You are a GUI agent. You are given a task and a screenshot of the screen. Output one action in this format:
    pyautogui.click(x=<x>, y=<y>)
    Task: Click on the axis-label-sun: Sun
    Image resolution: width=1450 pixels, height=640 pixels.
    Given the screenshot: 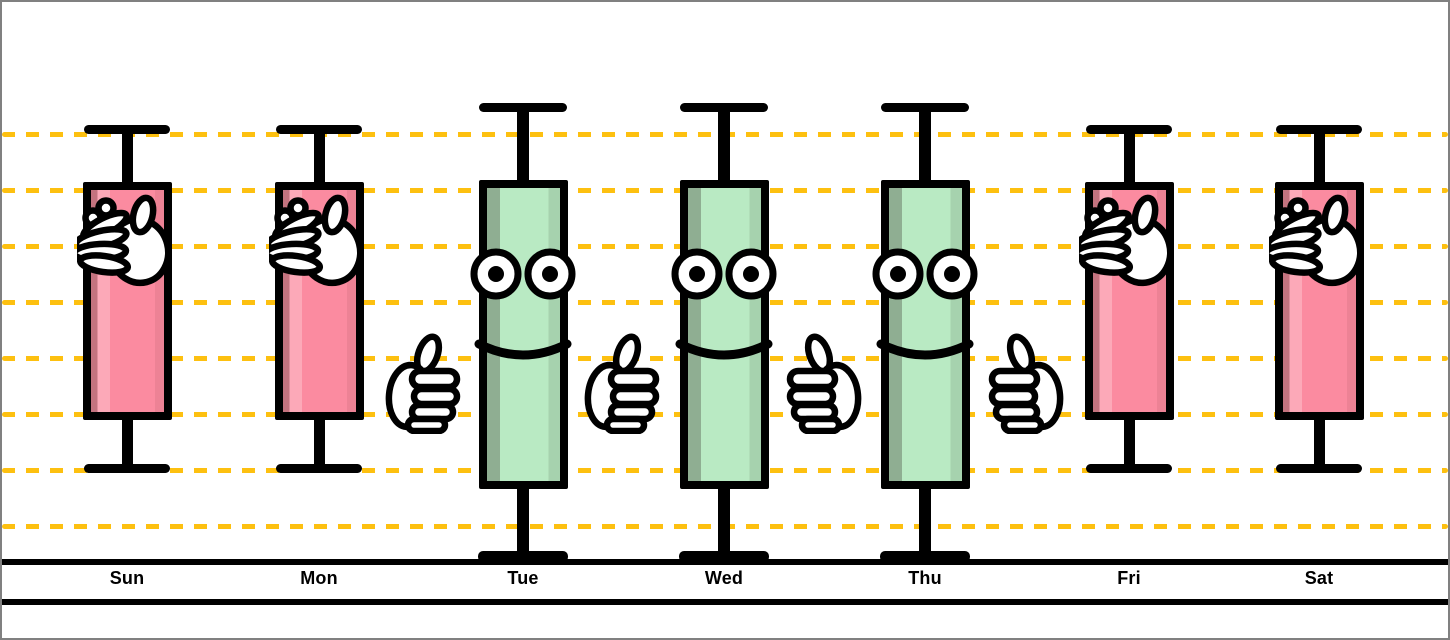 What is the action you would take?
    pyautogui.click(x=127, y=578)
    